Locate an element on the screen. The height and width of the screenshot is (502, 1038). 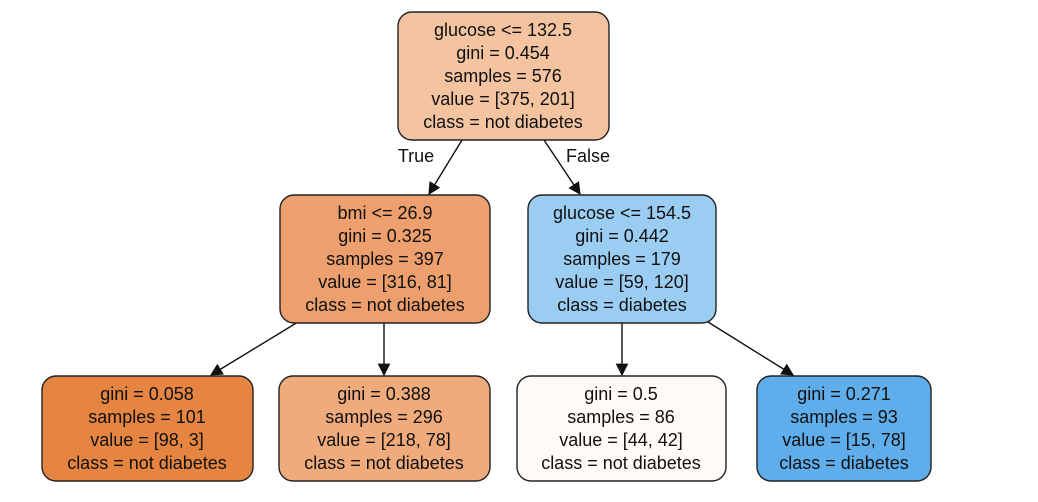
node-leaf1-line: value = [98, 3] is located at coordinates (147, 440).